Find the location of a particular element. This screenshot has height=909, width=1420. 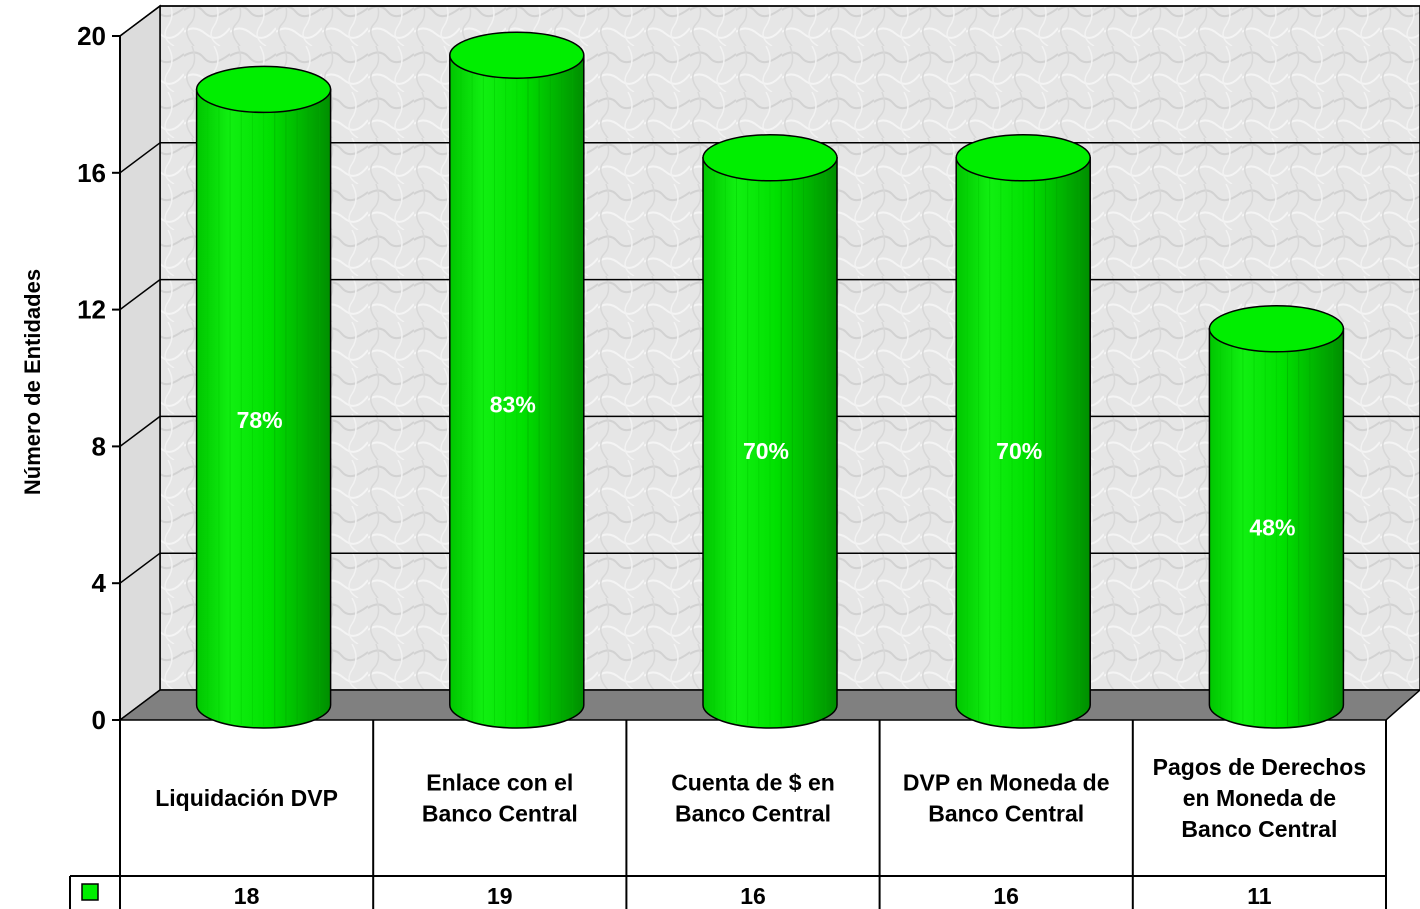

bar: 83% is located at coordinates (517, 380).